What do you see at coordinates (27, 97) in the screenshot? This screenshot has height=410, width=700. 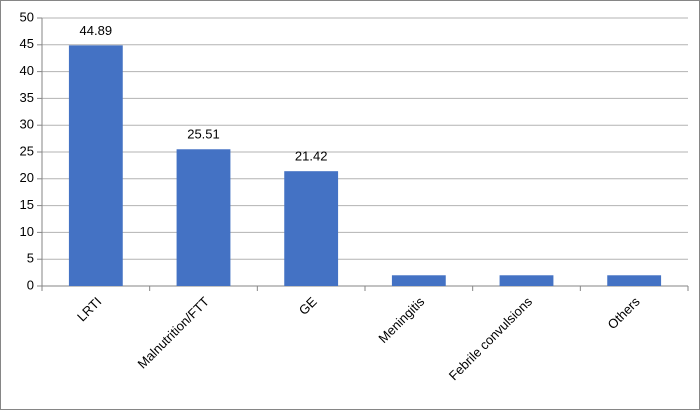 I see `y-tick-label: 35` at bounding box center [27, 97].